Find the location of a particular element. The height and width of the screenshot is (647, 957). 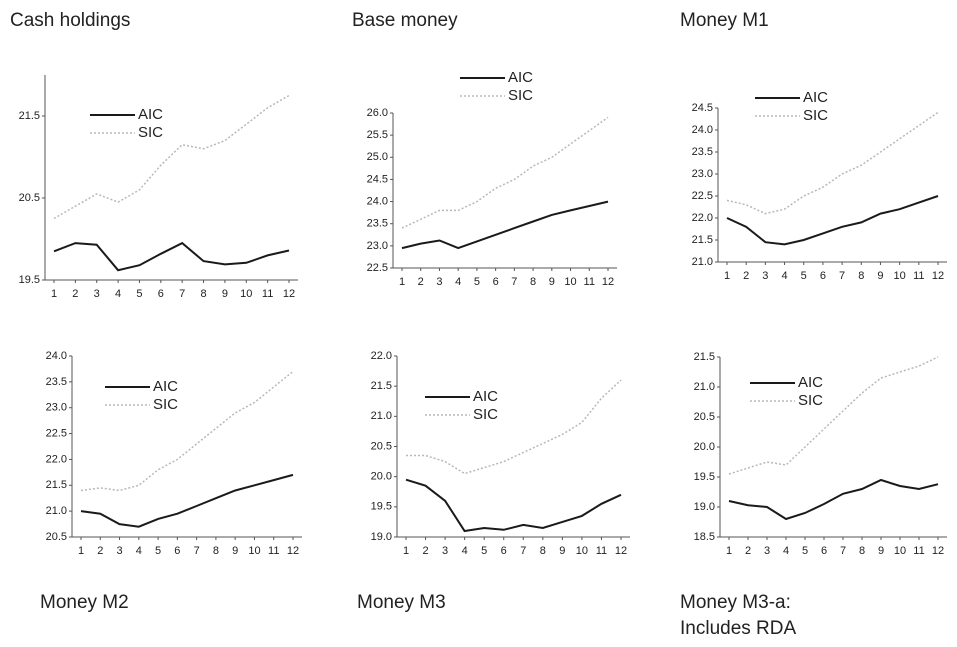

chart-title: Money M2 is located at coordinates (84, 602).